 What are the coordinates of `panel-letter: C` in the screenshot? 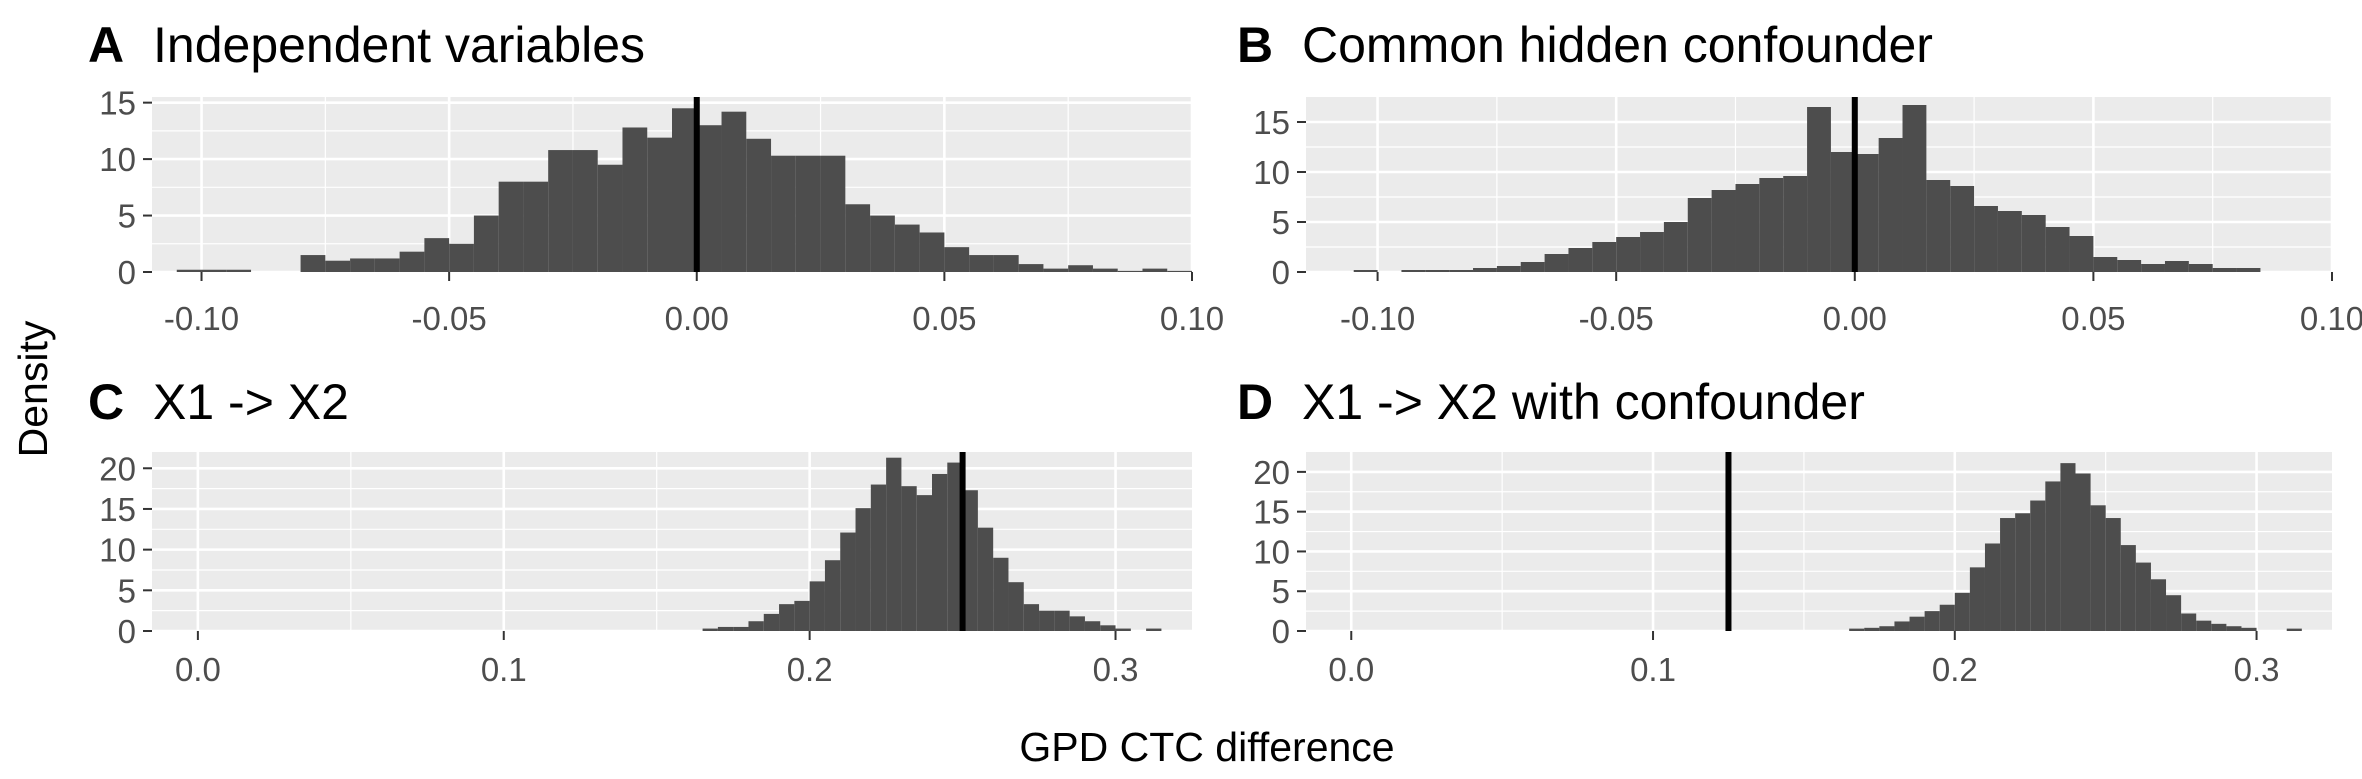 It's located at (106, 402).